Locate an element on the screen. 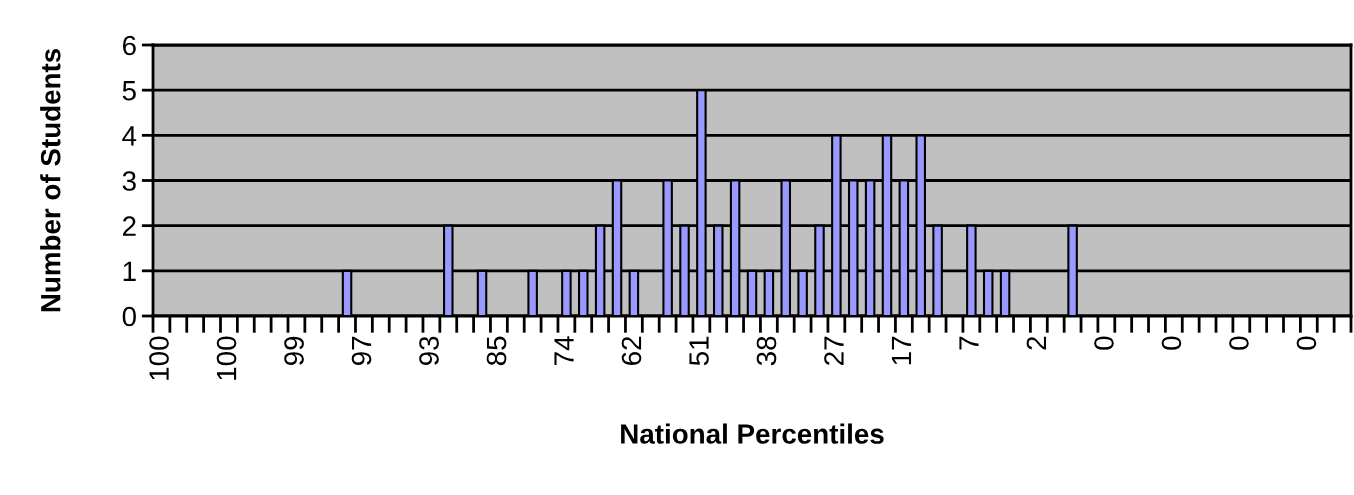 Image resolution: width=1354 pixels, height=495 pixels. y-tick-label: 5 is located at coordinates (129, 91).